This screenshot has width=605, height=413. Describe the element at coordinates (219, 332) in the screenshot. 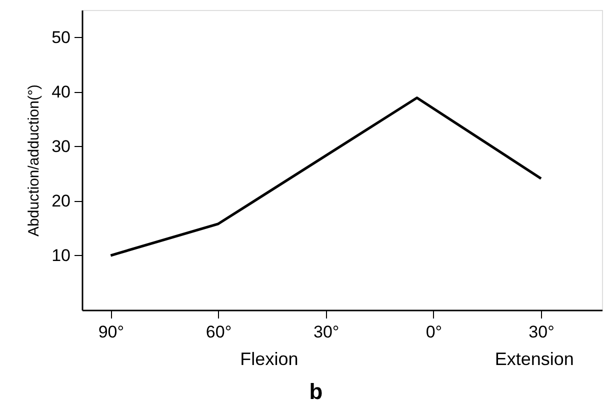

I see `x-tick-label: 60°` at that location.